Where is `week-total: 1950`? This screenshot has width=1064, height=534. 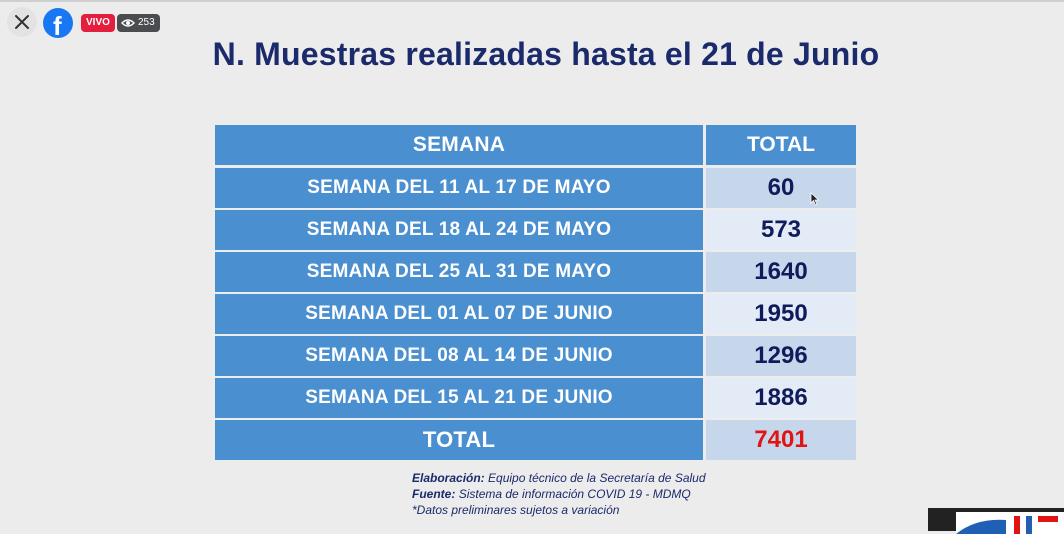
week-total: 1950 is located at coordinates (781, 314).